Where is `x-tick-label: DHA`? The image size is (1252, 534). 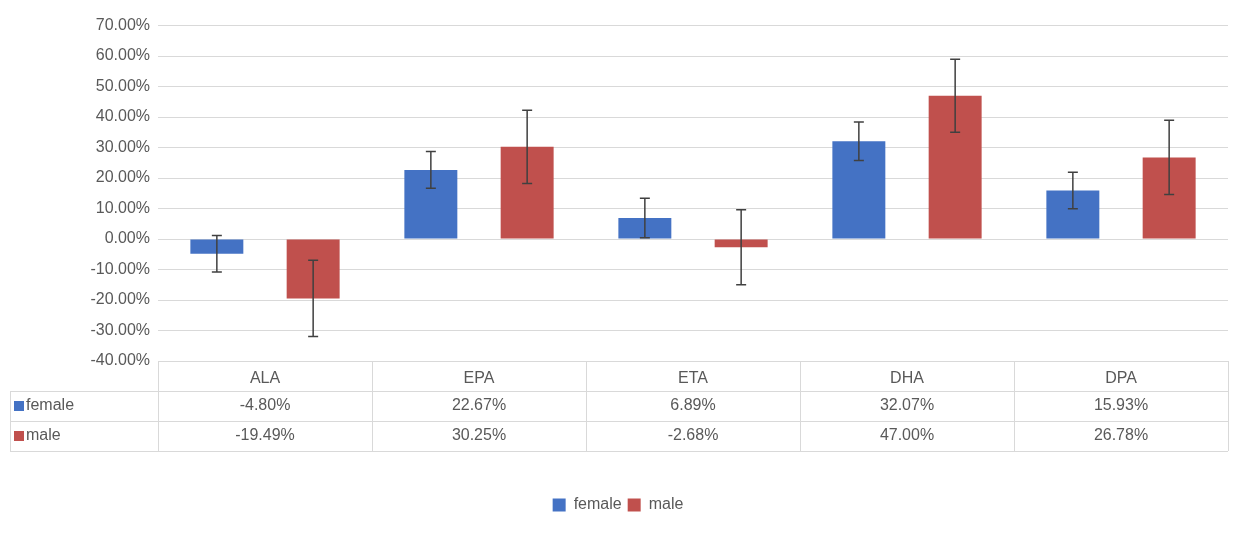
x-tick-label: DHA is located at coordinates (907, 378).